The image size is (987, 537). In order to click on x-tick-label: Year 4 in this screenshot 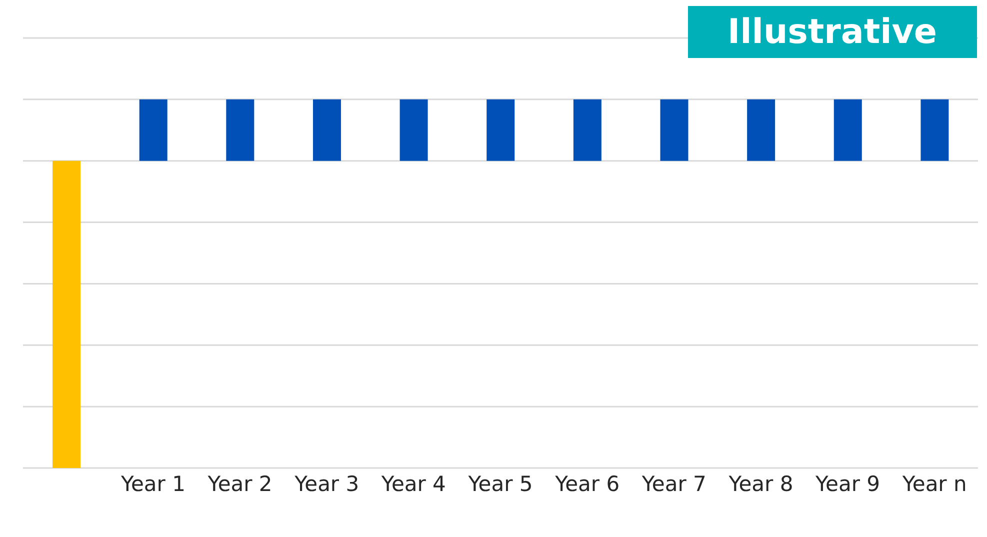, I will do `click(413, 484)`.